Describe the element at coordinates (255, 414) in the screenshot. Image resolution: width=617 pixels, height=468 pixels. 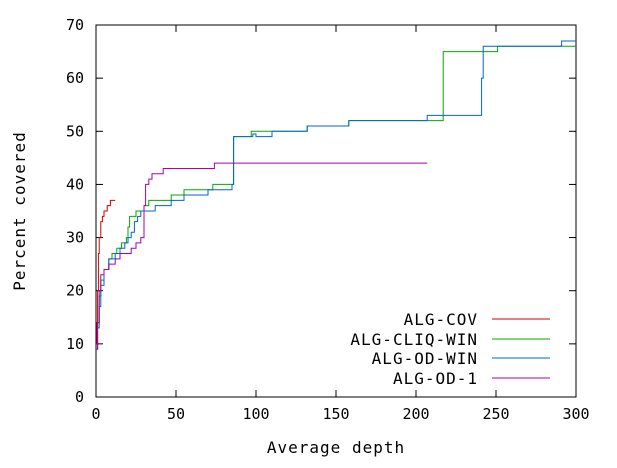
I see `x-tick-label: 100` at that location.